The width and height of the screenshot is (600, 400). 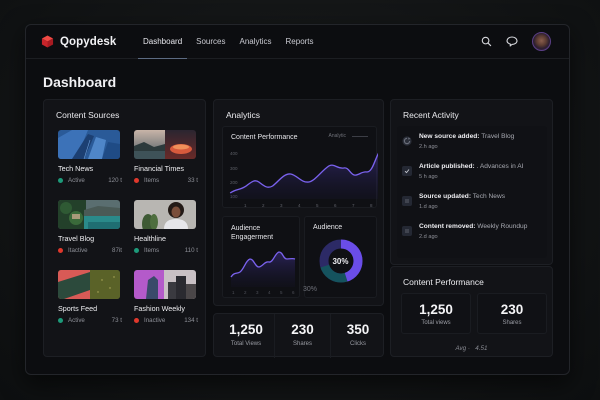 What do you see at coordinates (211, 41) in the screenshot?
I see `nav-tab-sources: Sources` at bounding box center [211, 41].